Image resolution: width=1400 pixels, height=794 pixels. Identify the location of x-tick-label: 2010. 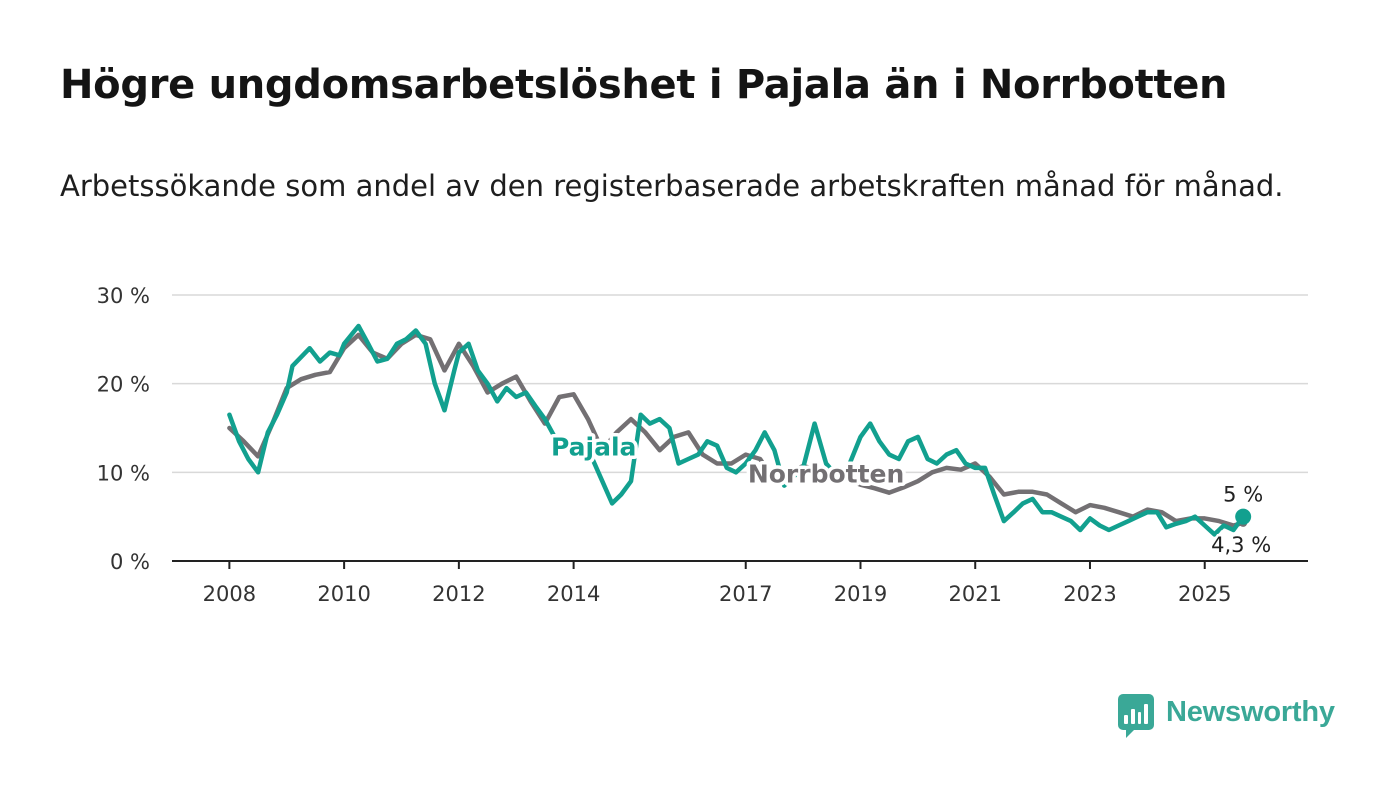
(343, 594).